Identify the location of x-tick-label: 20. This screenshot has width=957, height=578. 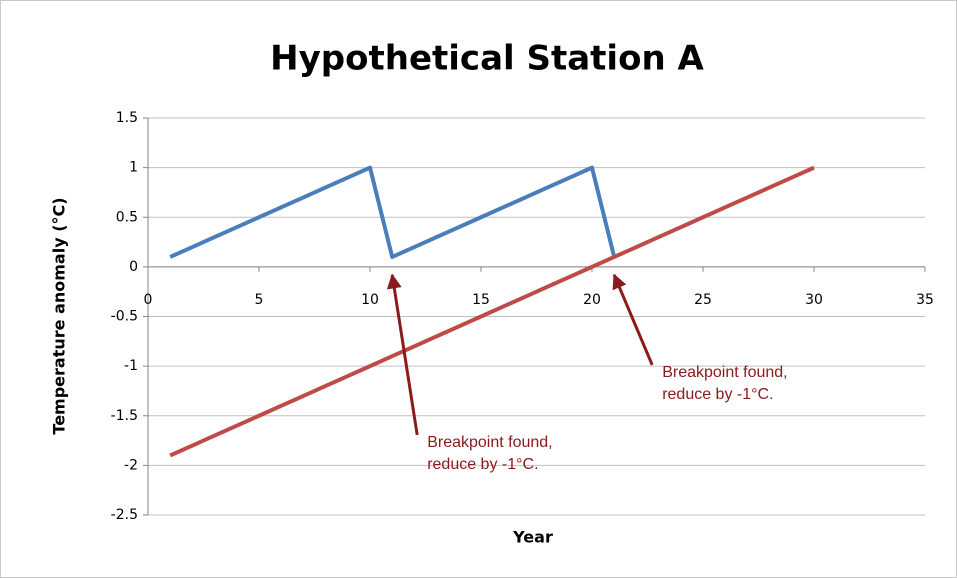
(592, 300).